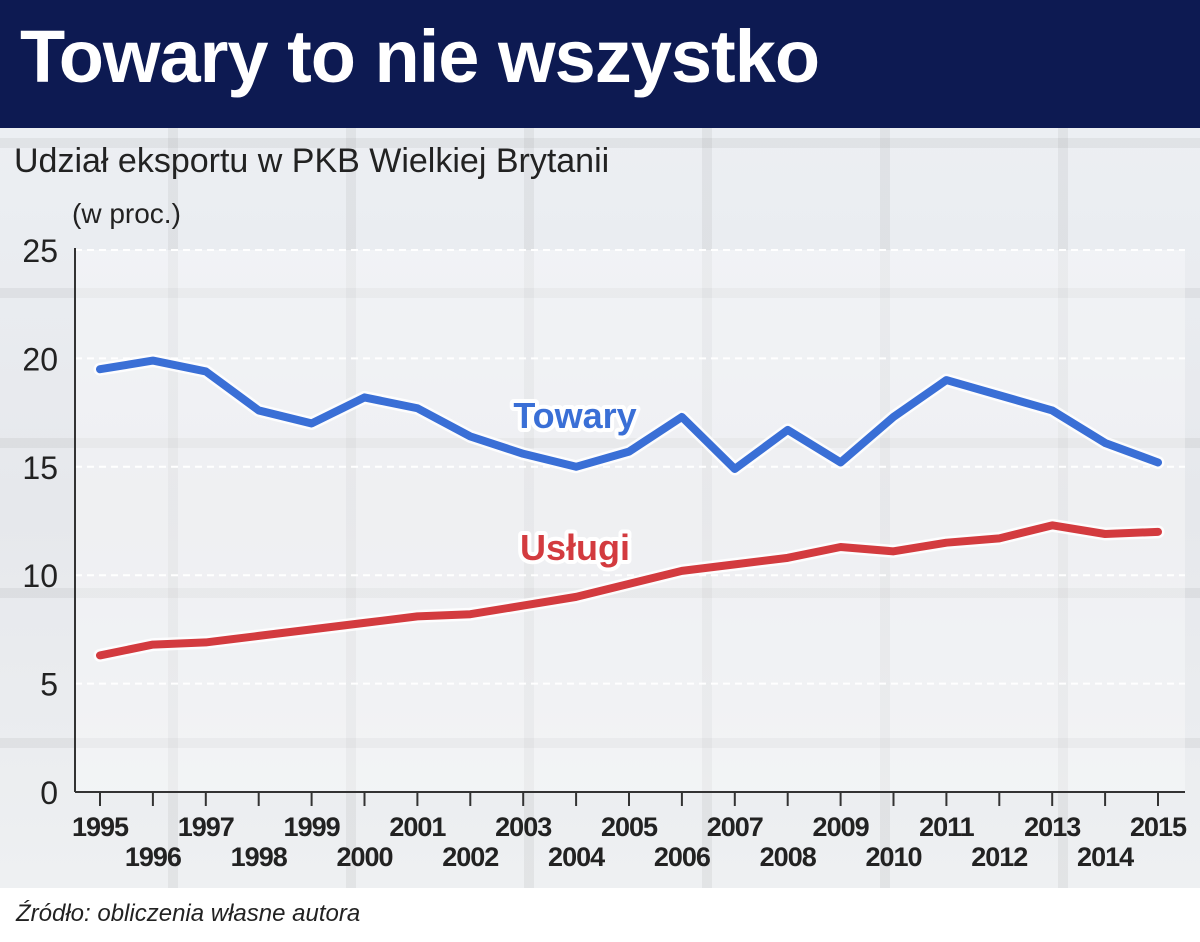  What do you see at coordinates (1052, 827) in the screenshot?
I see `x-tick-label: 2013` at bounding box center [1052, 827].